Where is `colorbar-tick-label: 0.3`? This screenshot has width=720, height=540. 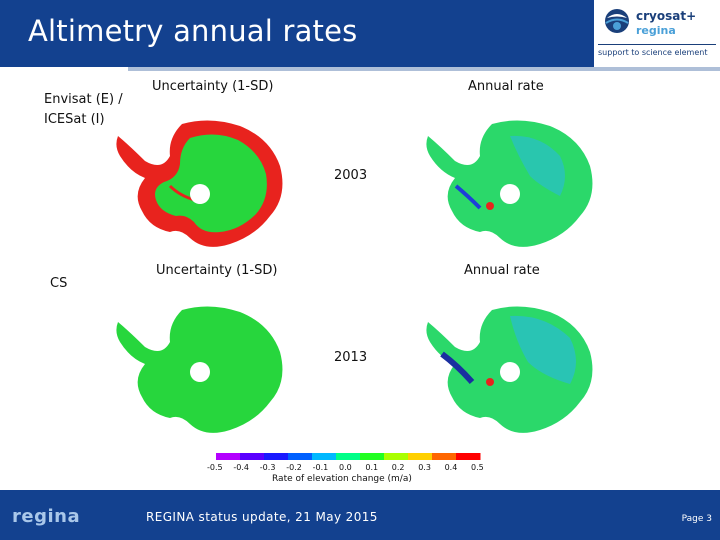 colorbar-tick-label: 0.3 is located at coordinates (424, 467).